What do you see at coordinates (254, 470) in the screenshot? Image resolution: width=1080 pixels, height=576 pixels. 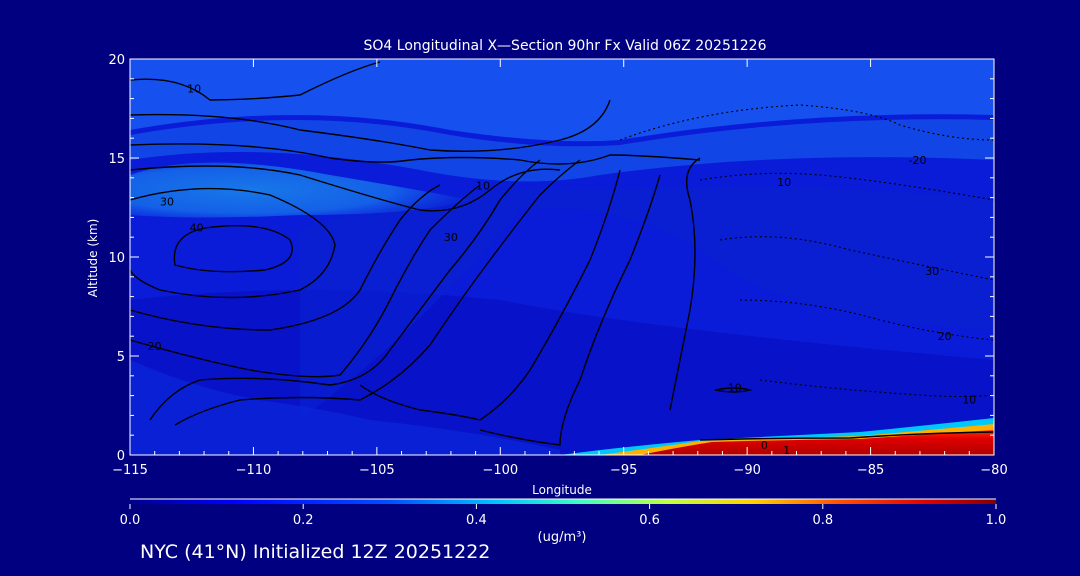 I see `x-tick-label: −110` at bounding box center [254, 470].